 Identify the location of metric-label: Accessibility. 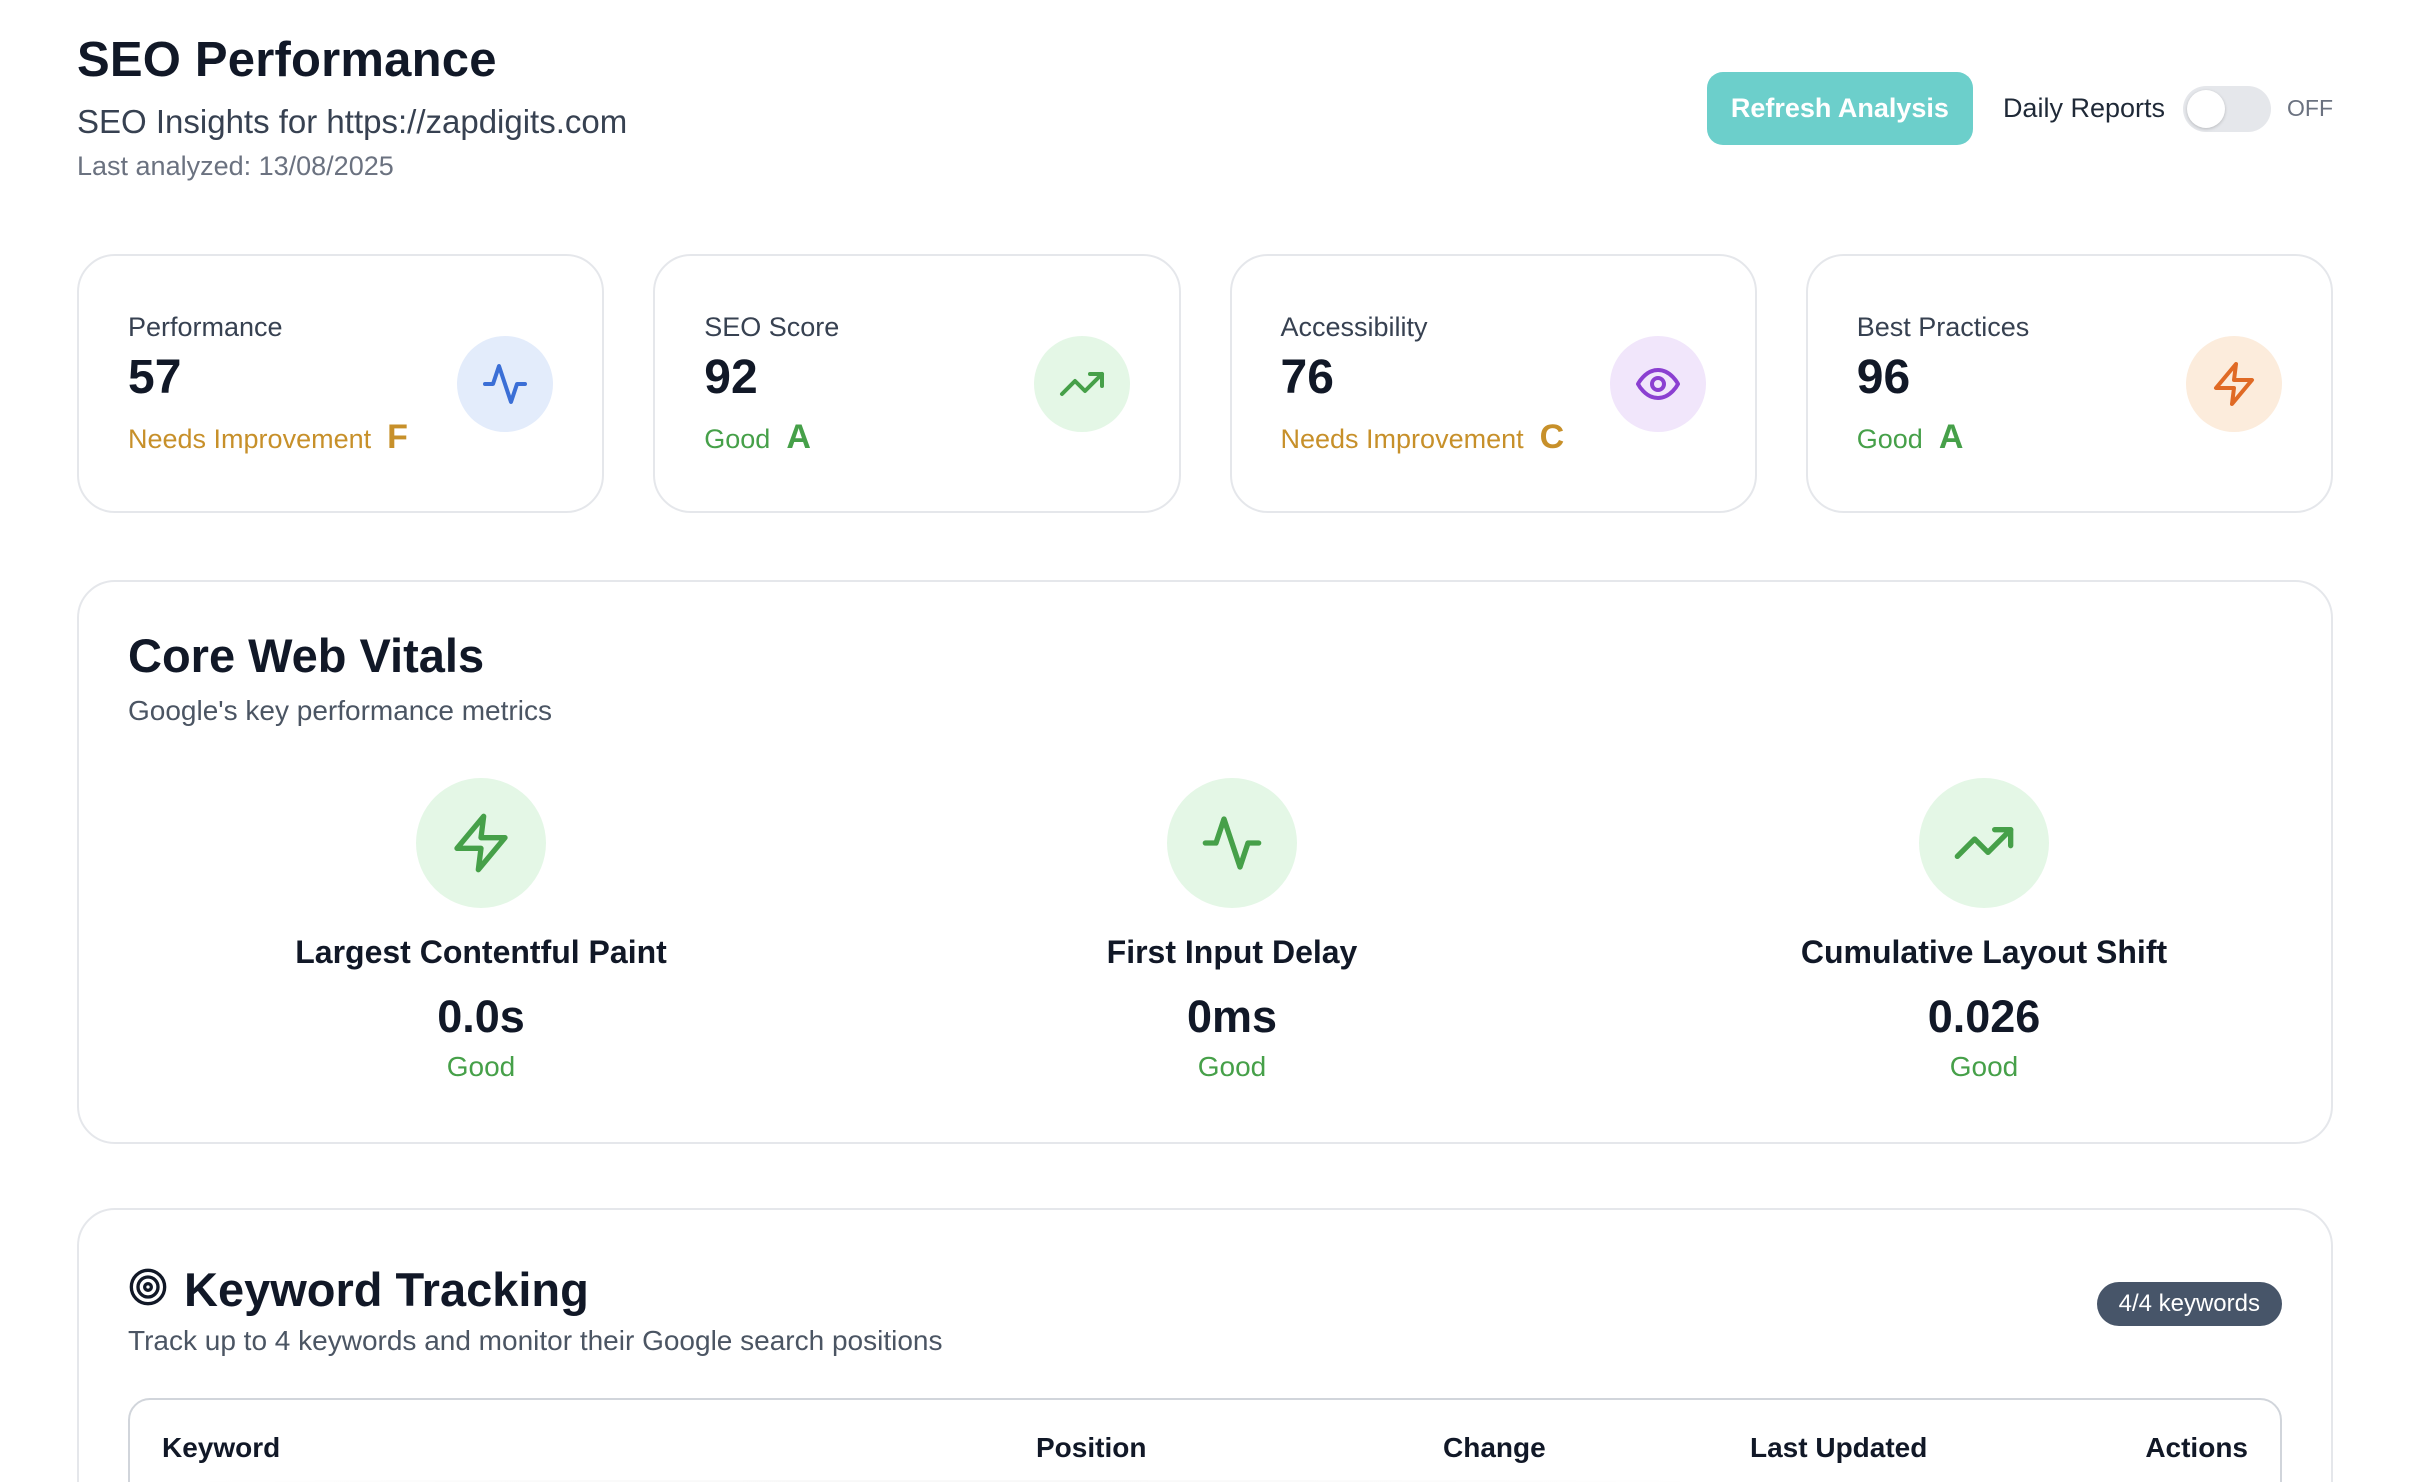
(1354, 327).